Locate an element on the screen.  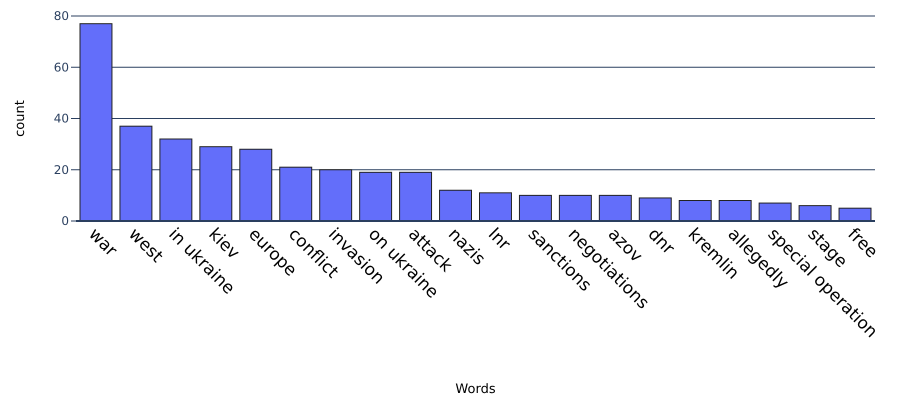
x-tick-label: lnr is located at coordinates (499, 239).